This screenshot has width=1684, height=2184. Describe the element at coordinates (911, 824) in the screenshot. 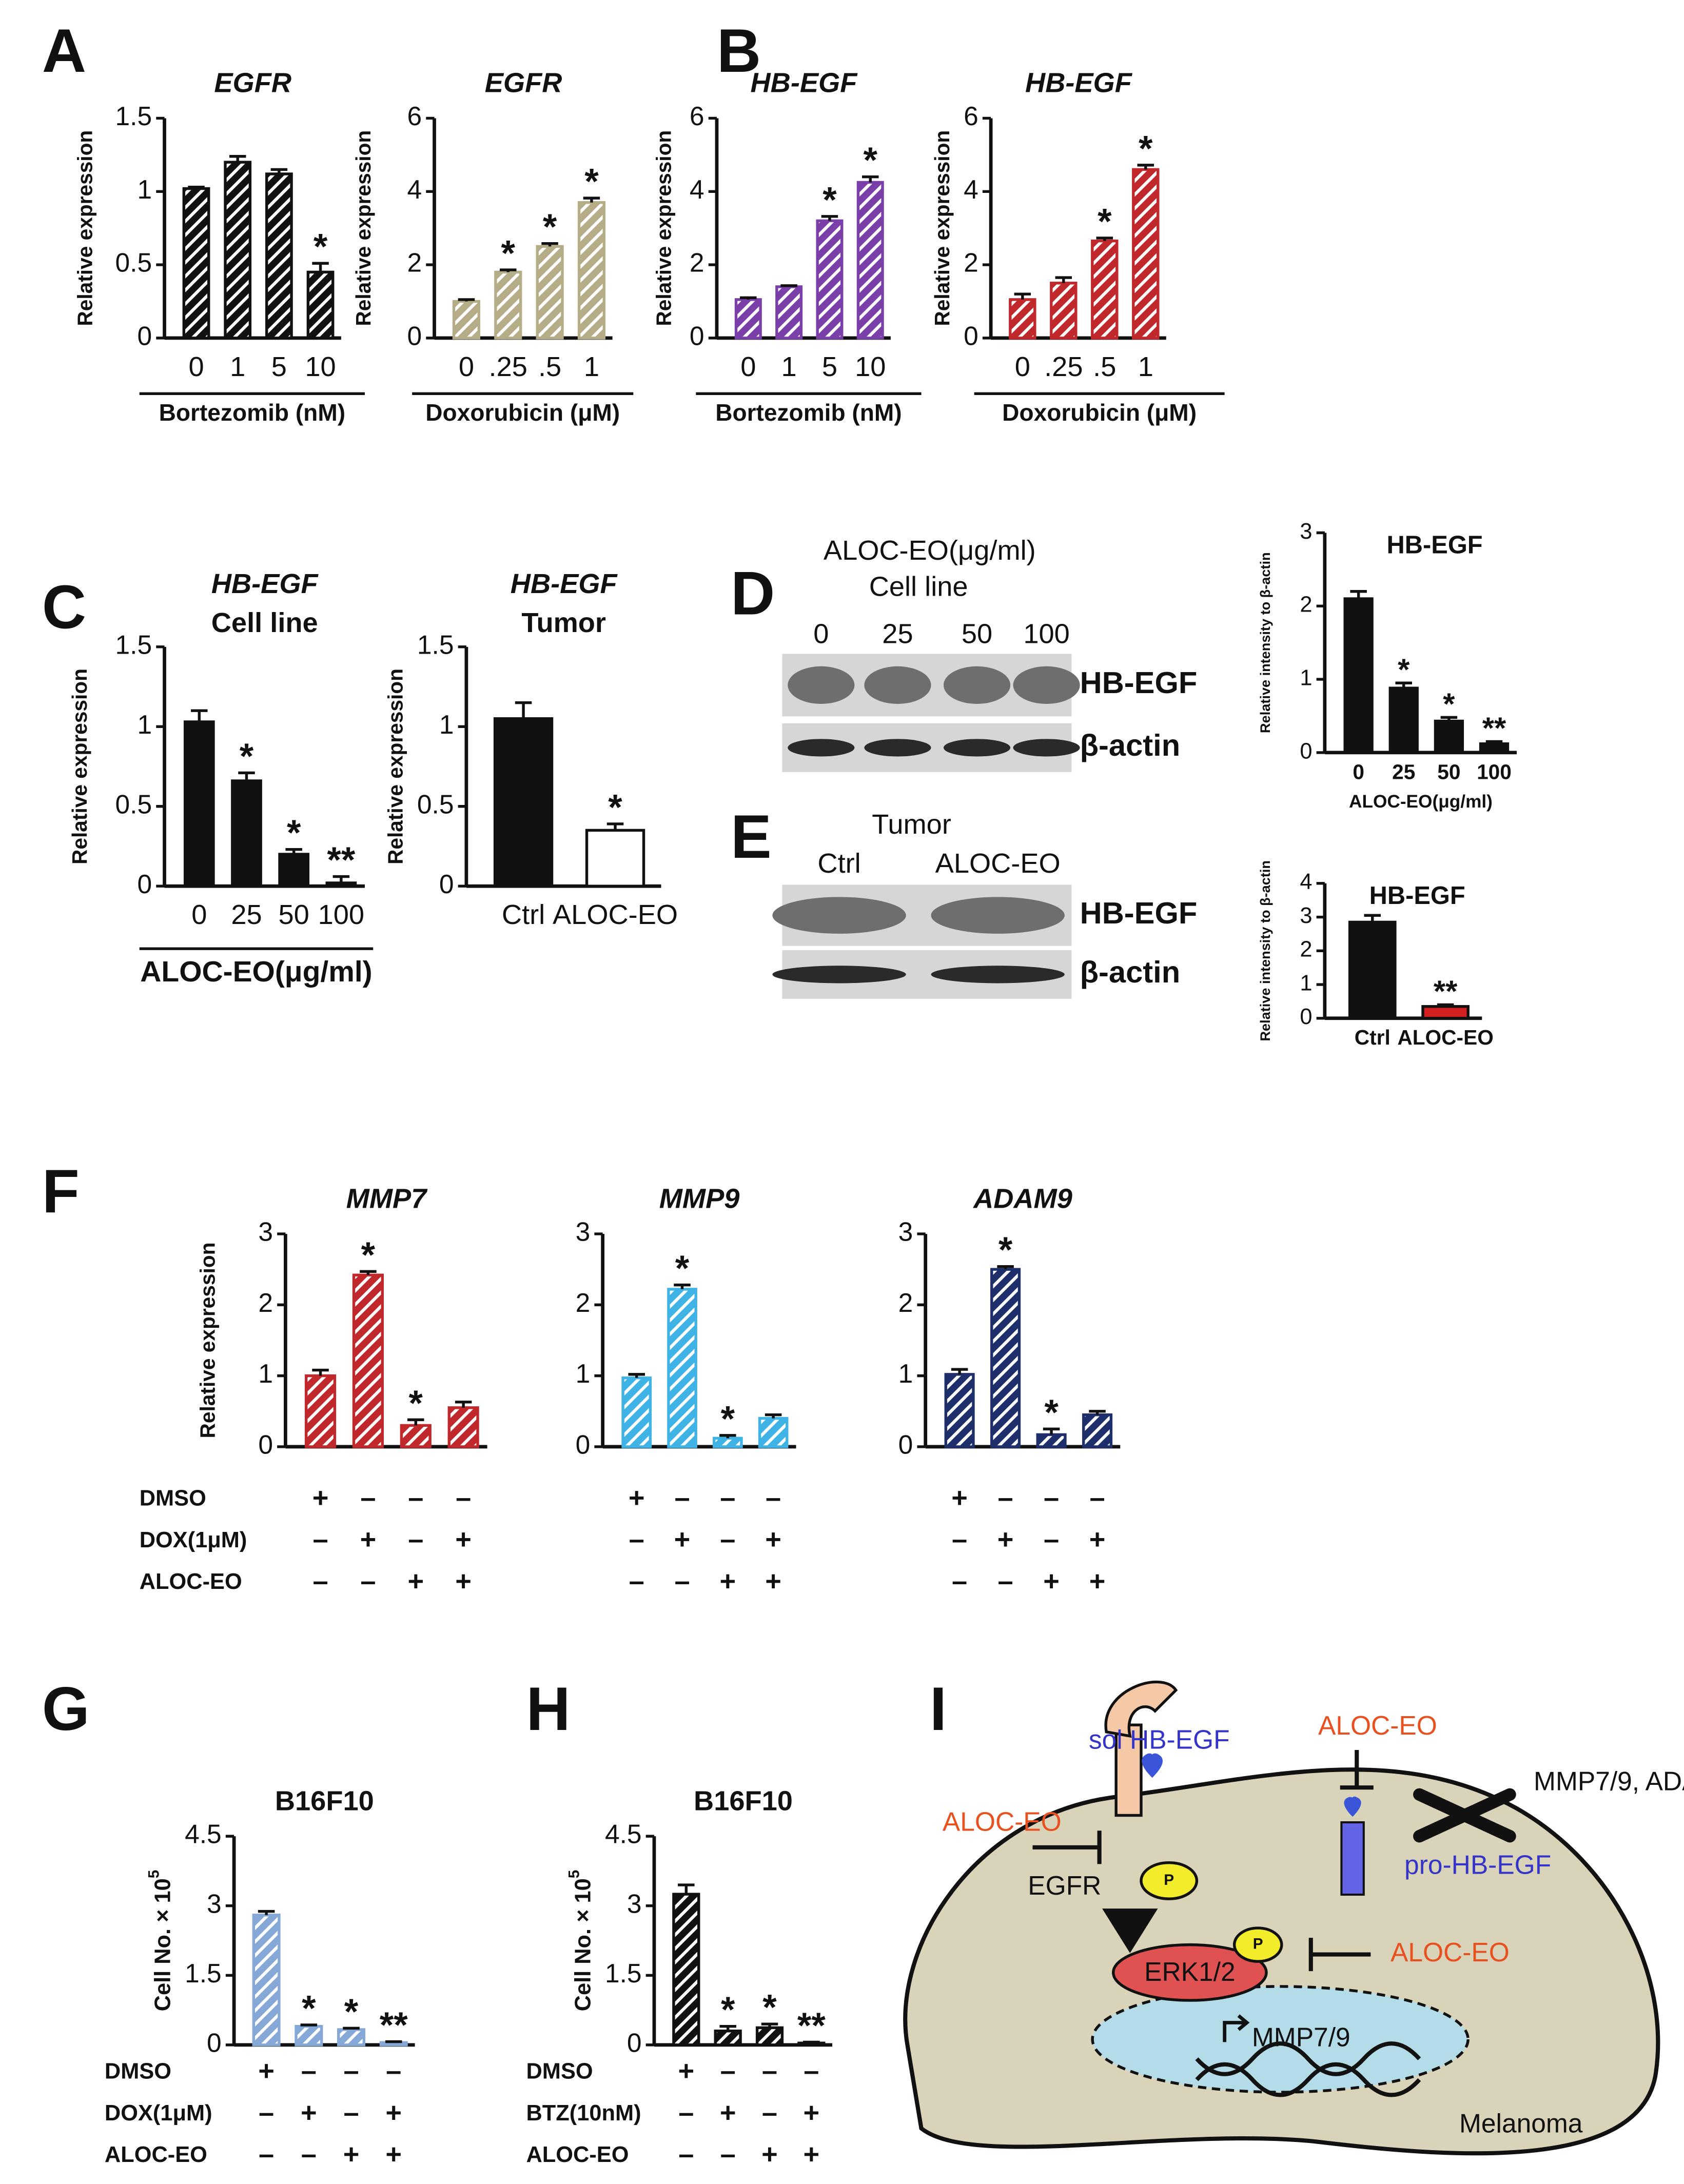

I see `blot-header: Tumor` at that location.